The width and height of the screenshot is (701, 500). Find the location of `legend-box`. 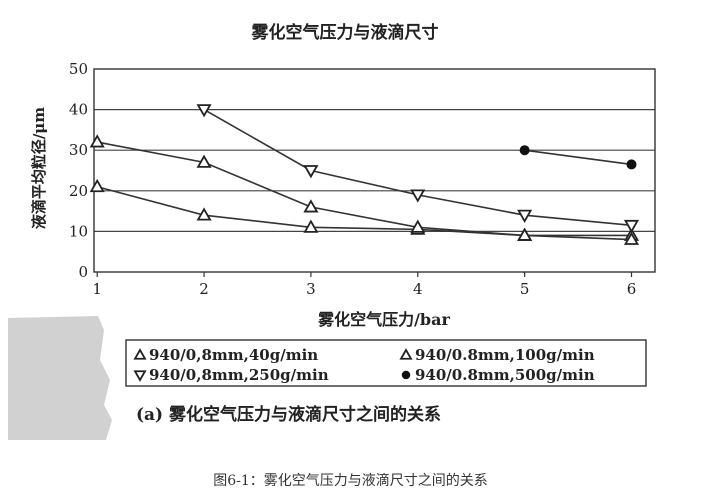

legend-box is located at coordinates (386, 363).